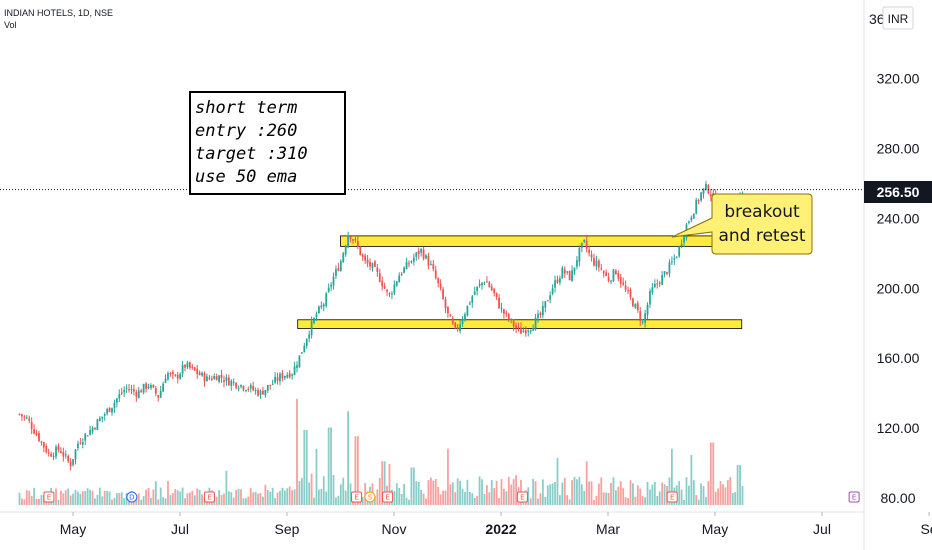 This screenshot has height=550, width=932. I want to click on event-marker-4: S, so click(370, 497).